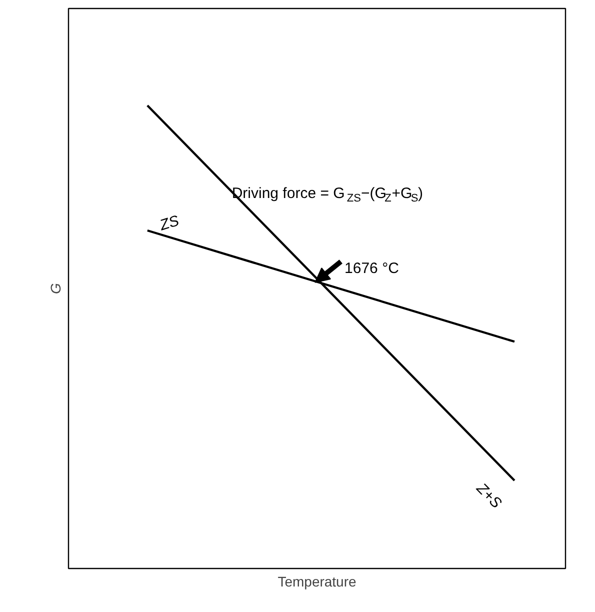 This screenshot has width=595, height=612. I want to click on y-axis-title: G, so click(56, 288).